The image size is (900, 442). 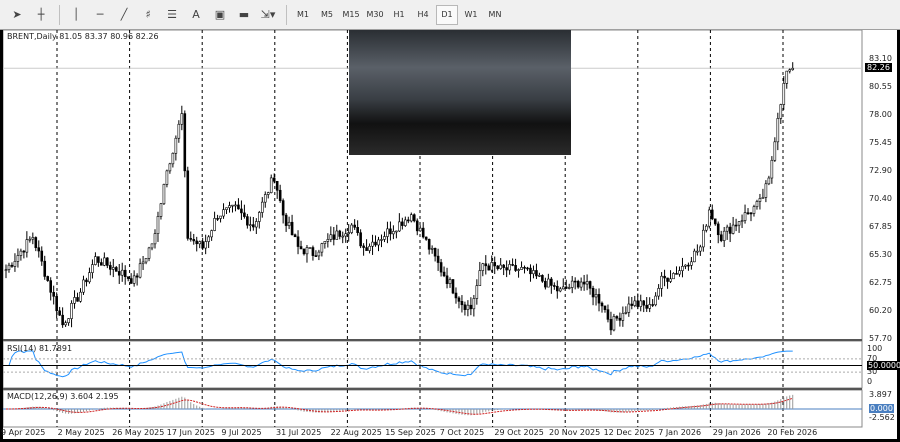 I want to click on fibonacci-icon: ♯, so click(x=148, y=14).